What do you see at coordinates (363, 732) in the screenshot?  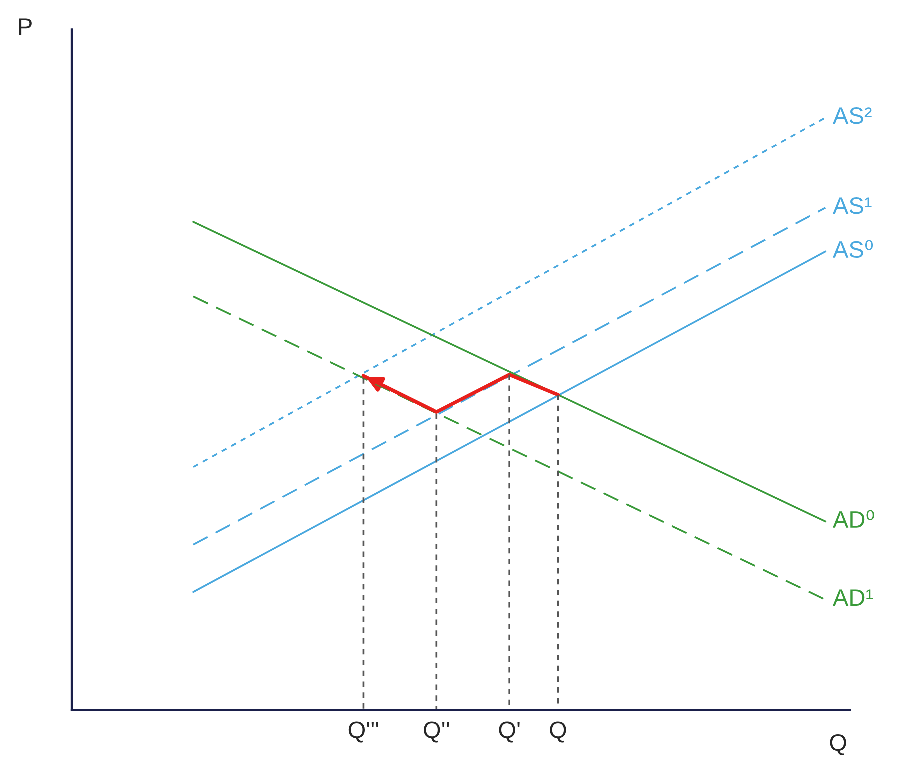 I see `x-tick-label: Q'''` at bounding box center [363, 732].